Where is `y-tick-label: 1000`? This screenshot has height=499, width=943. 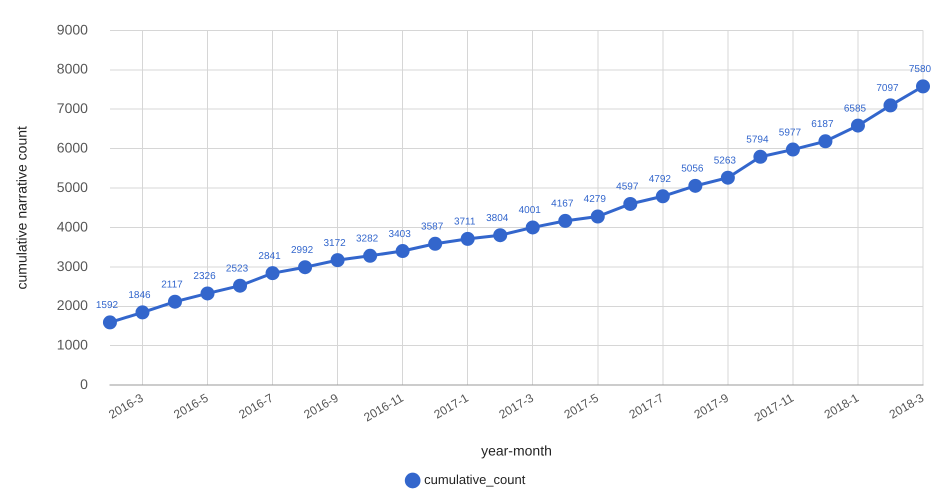
y-tick-label: 1000 is located at coordinates (72, 344).